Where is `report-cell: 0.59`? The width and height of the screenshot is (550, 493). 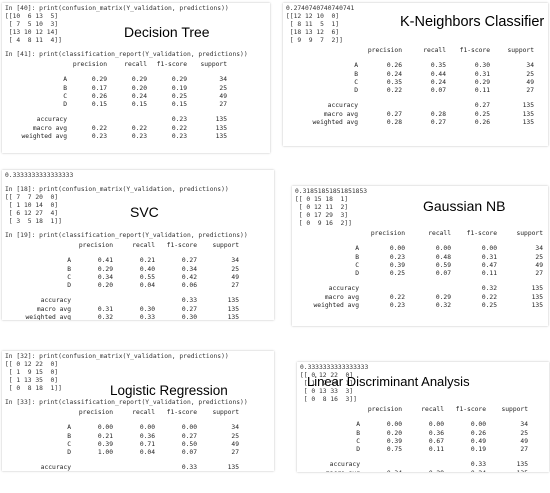
report-cell: 0.59 is located at coordinates (443, 265).